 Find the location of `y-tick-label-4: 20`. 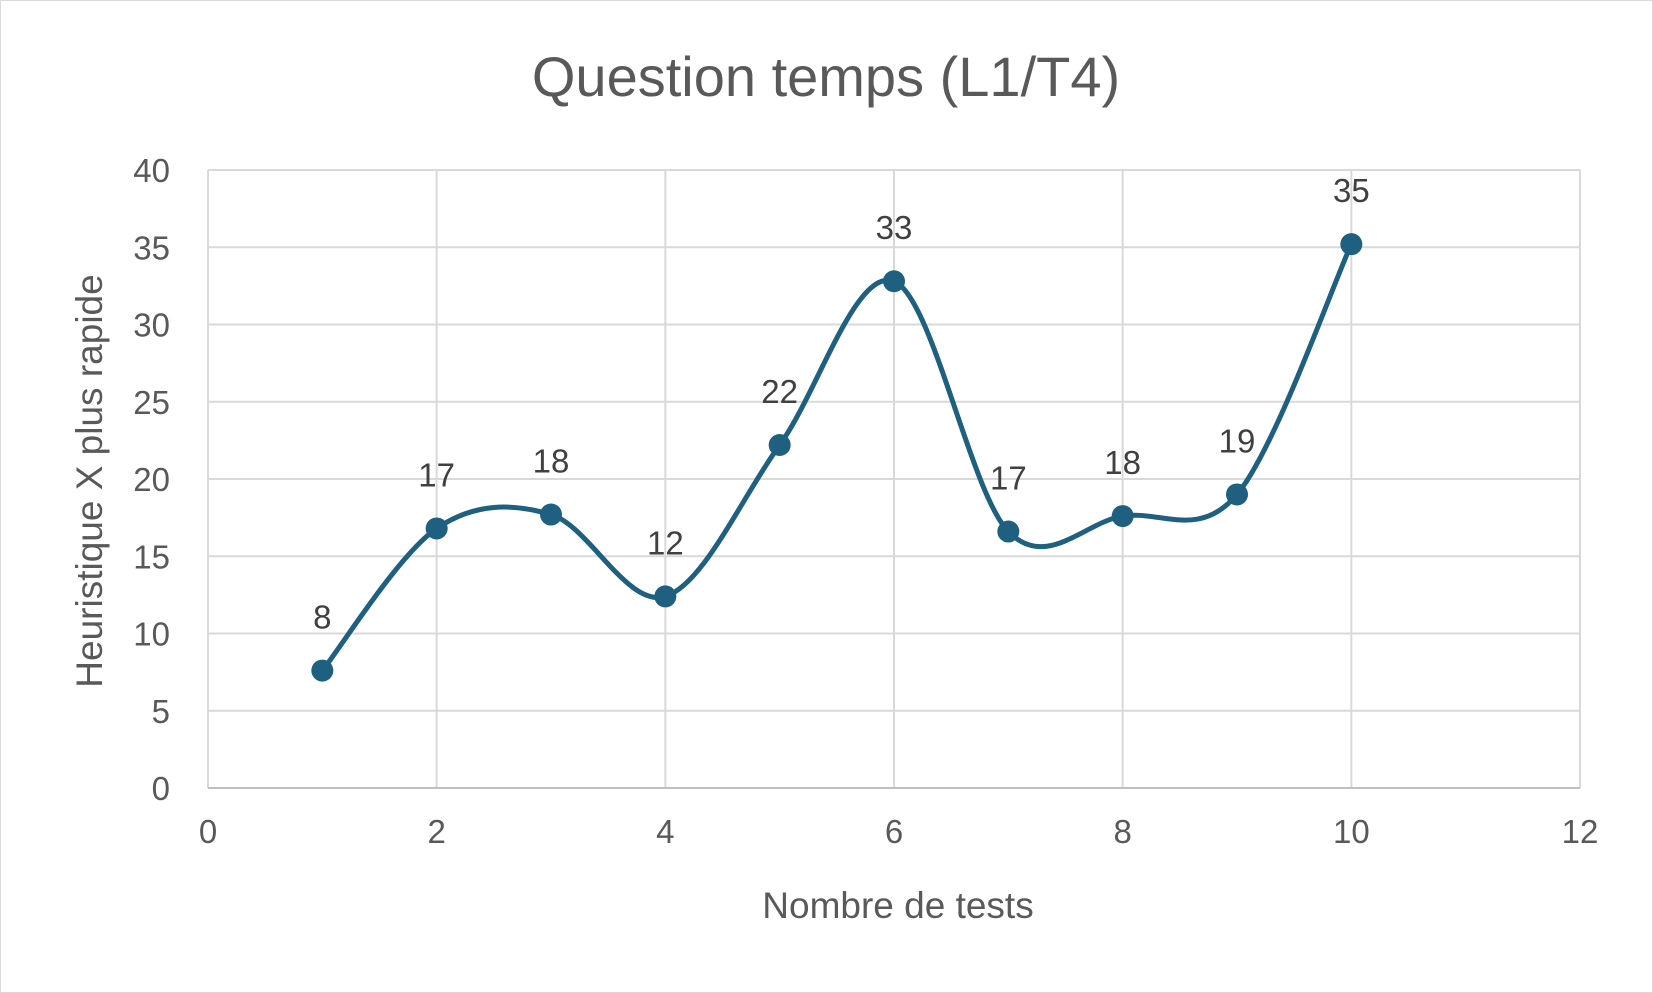

y-tick-label-4: 20 is located at coordinates (151, 479).